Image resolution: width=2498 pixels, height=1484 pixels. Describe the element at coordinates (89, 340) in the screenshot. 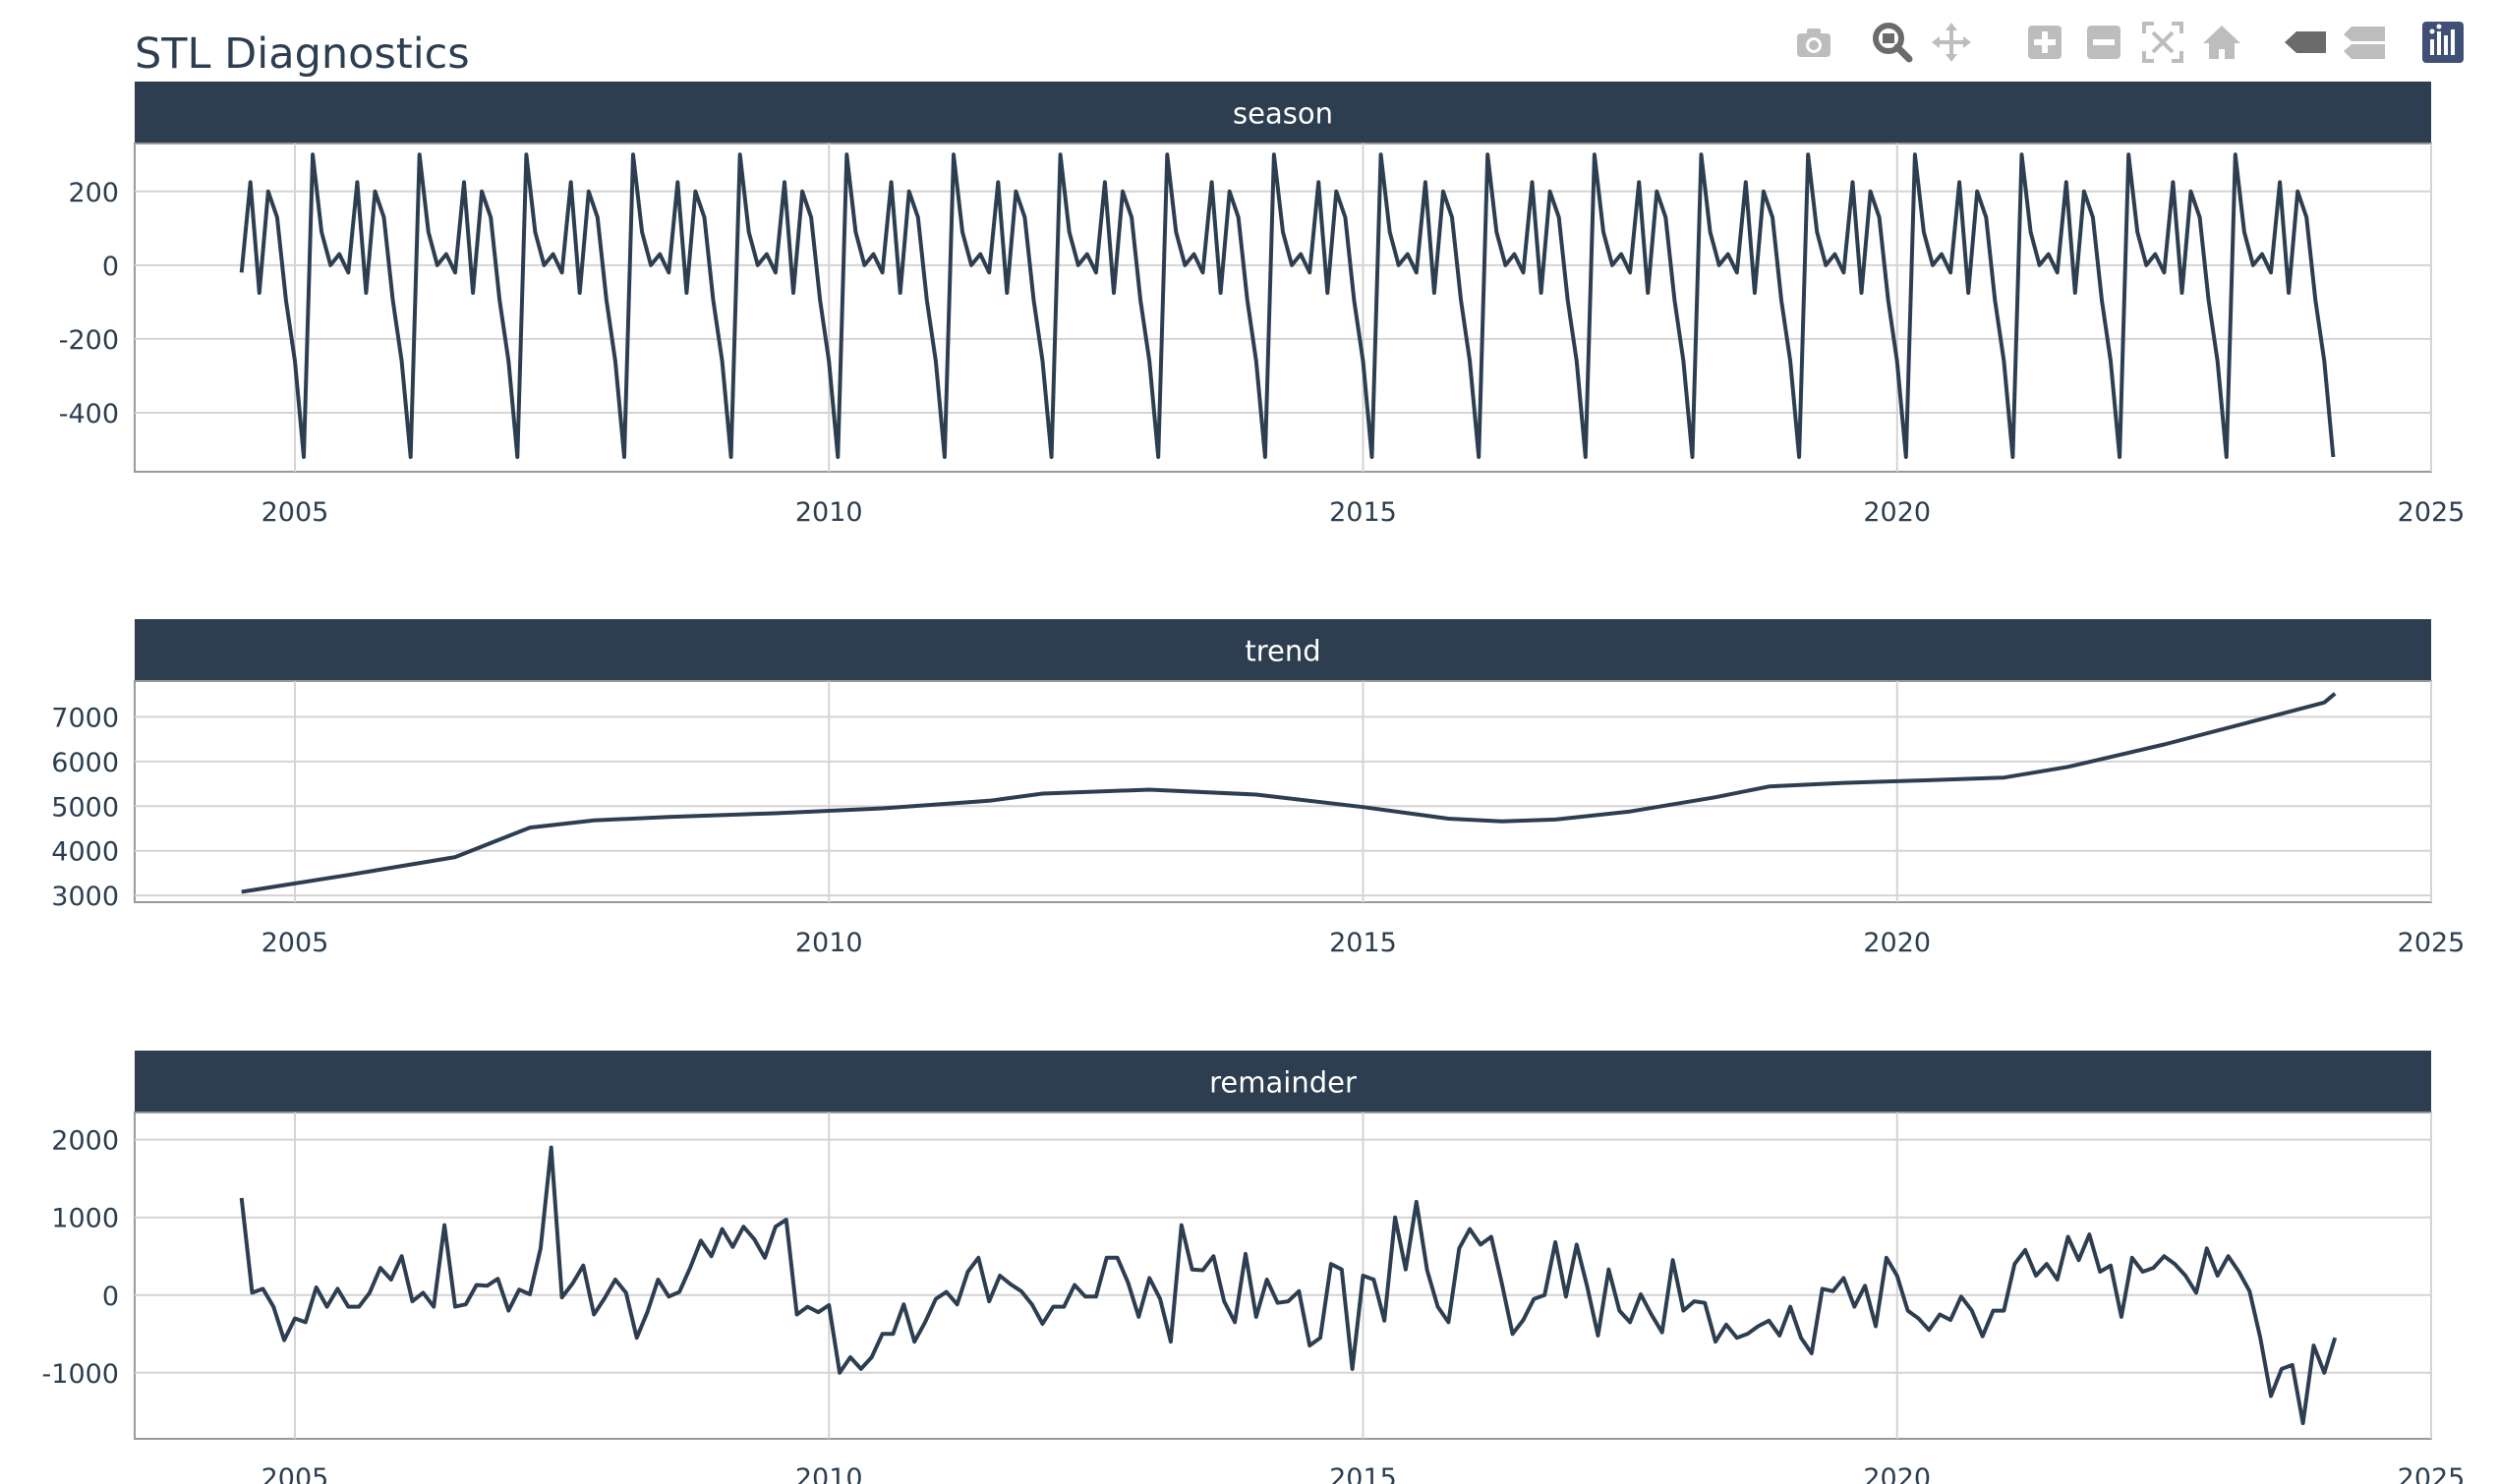

I see `y-tick-label: -200` at that location.